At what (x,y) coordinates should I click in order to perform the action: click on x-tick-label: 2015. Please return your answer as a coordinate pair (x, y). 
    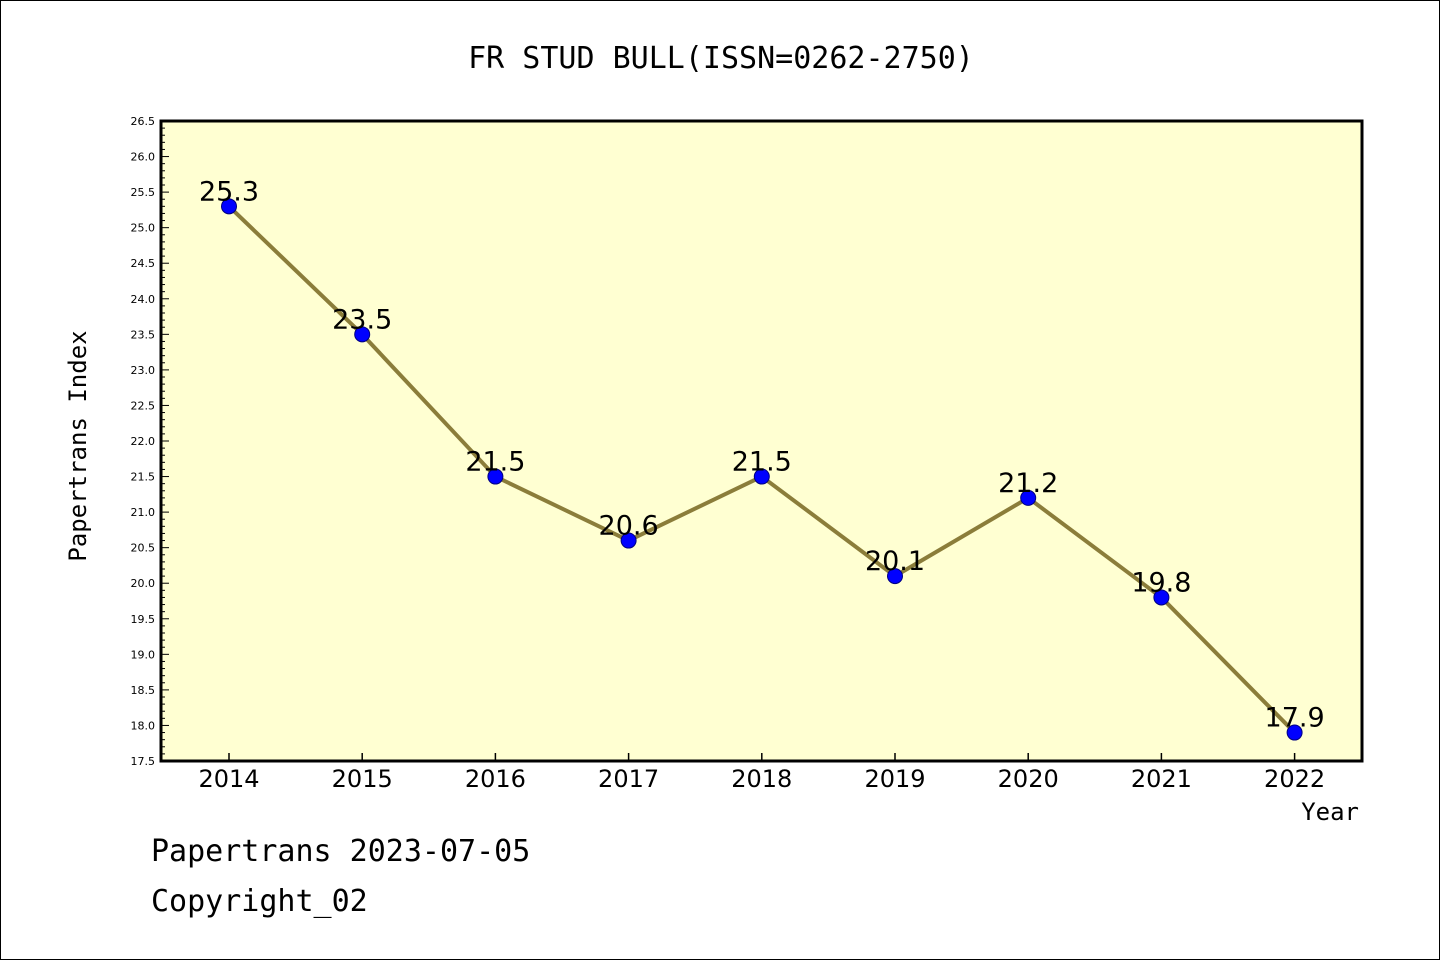
    Looking at the image, I should click on (362, 779).